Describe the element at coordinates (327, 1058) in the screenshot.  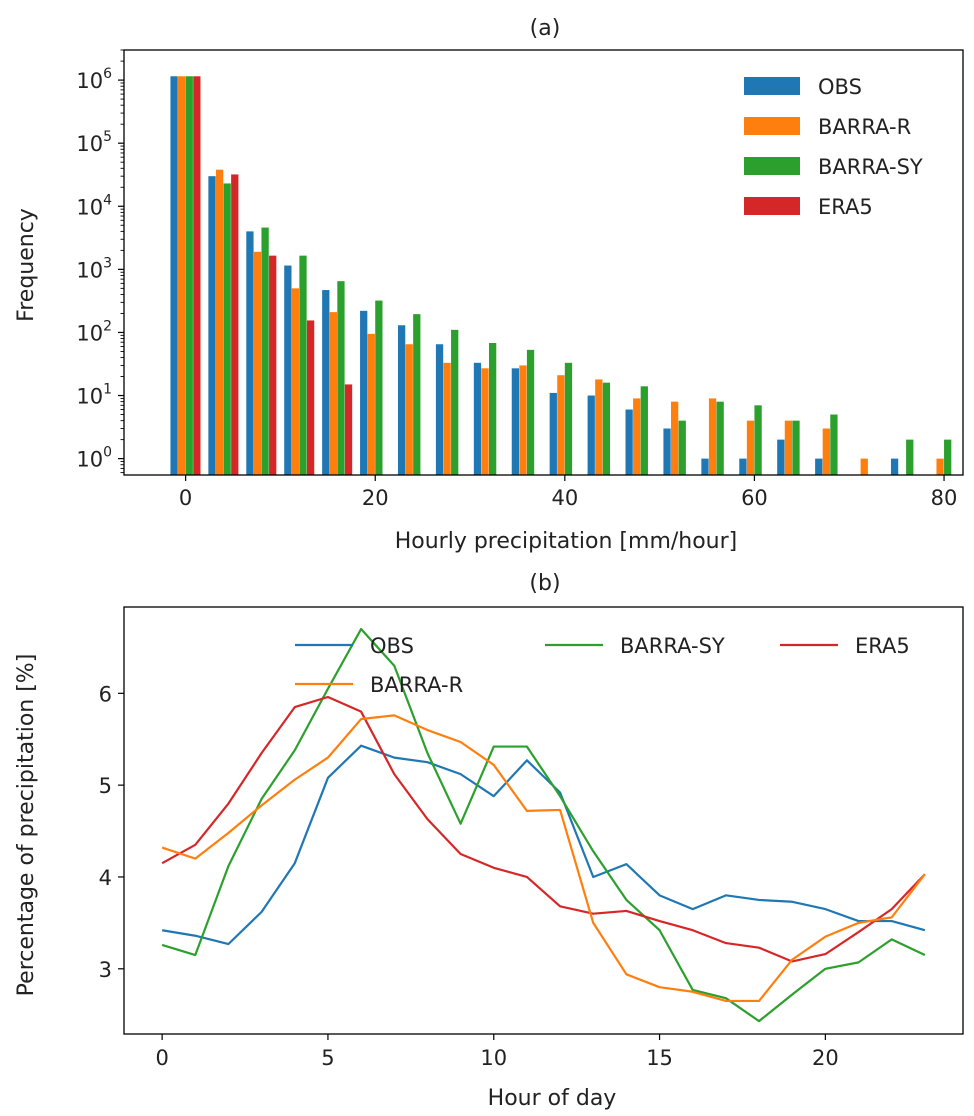
I see `x-tick-label: 5` at that location.